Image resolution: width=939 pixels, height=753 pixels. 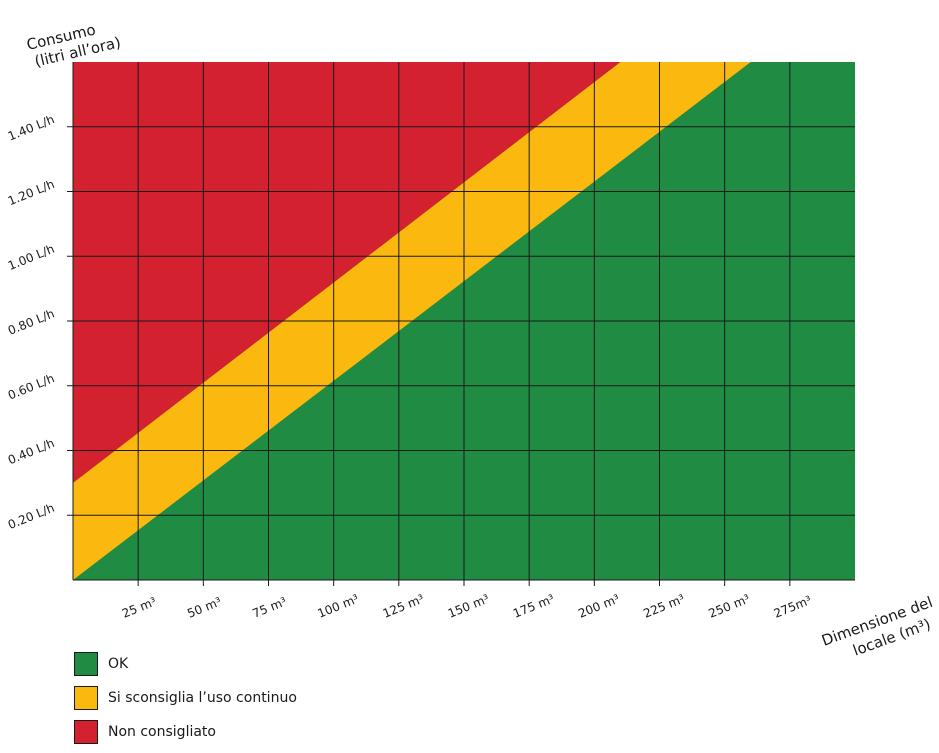 I want to click on legend-label-caution: Si sconsiglia l’uso continuo, so click(x=202, y=698).